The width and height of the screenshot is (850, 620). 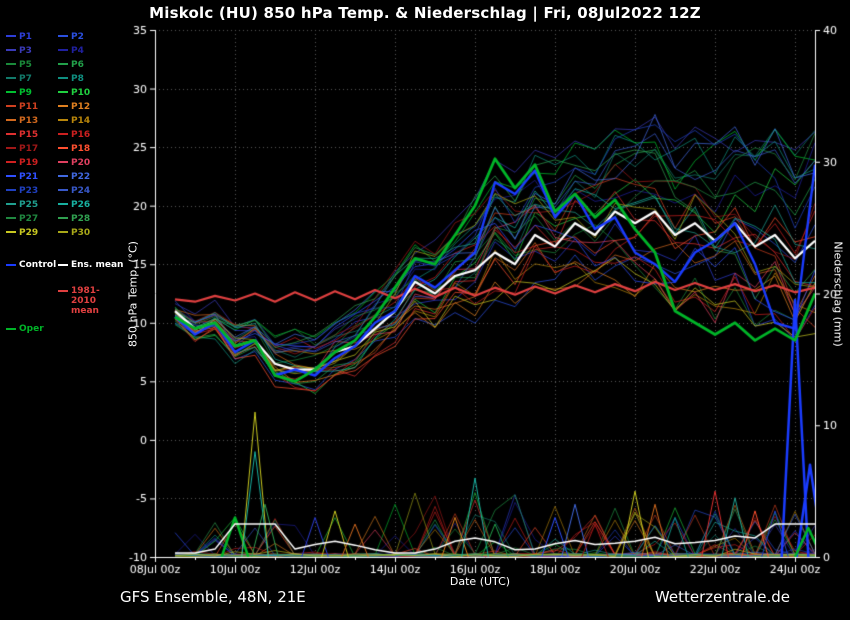 What do you see at coordinates (106, 163) in the screenshot?
I see `legend-item-P20: P20` at bounding box center [106, 163].